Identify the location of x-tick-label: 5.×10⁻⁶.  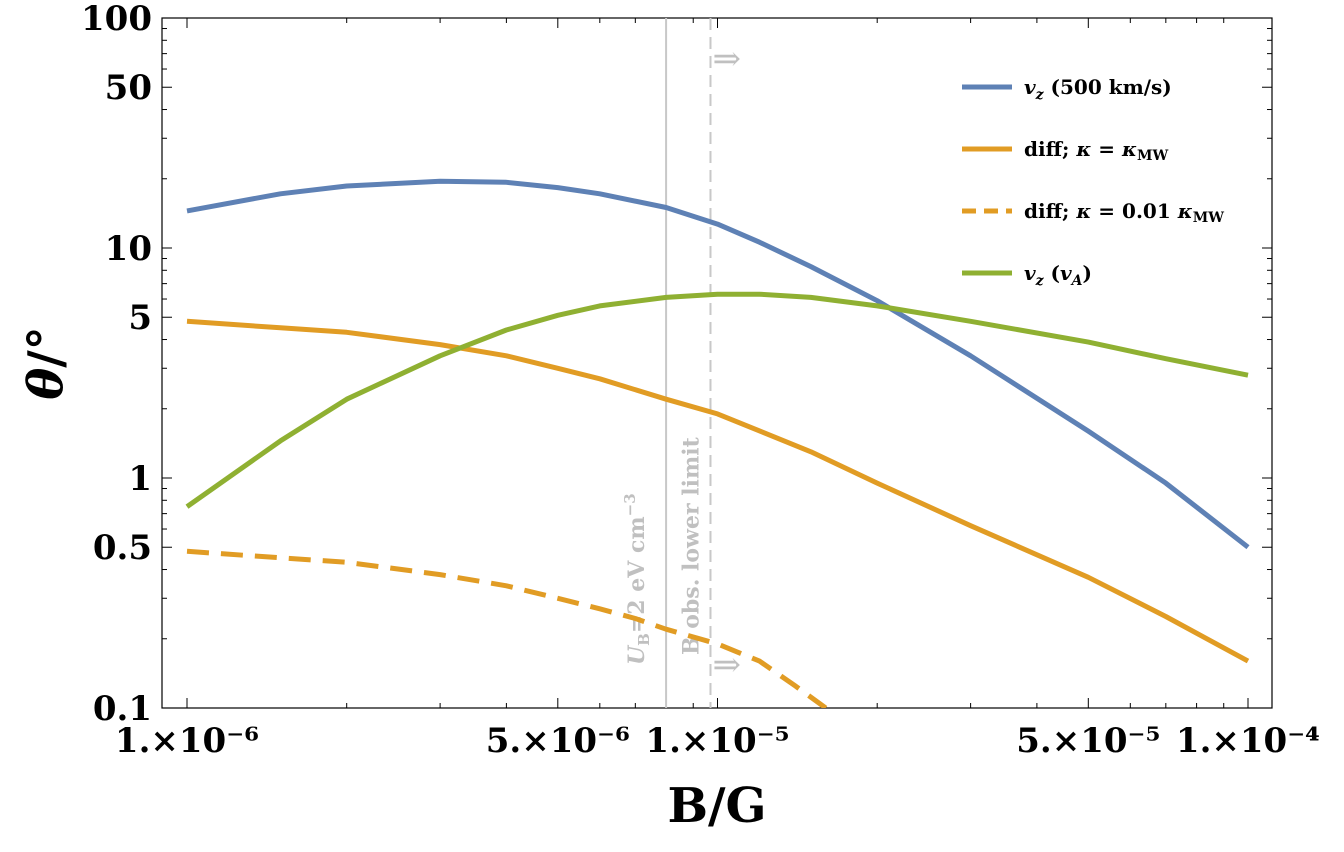
(558, 741).